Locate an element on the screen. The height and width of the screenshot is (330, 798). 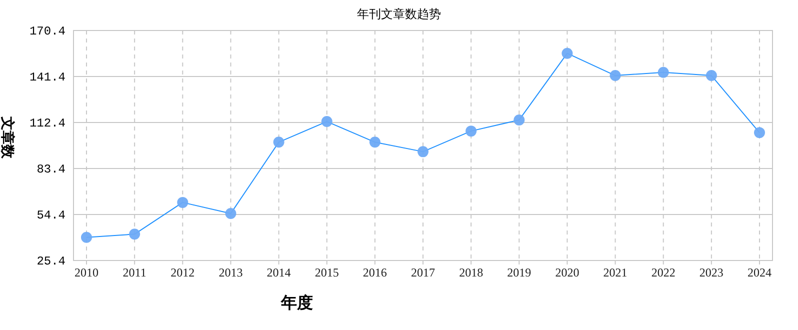
x-tick-label: 2014 is located at coordinates (278, 273).